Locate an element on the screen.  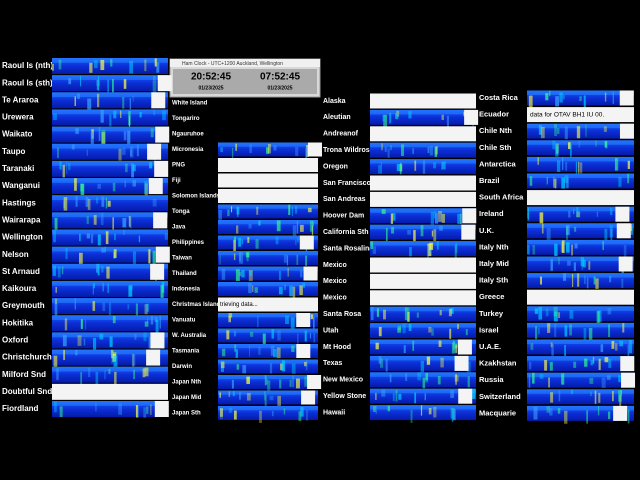
station-label: Aleutian is located at coordinates (337, 117).